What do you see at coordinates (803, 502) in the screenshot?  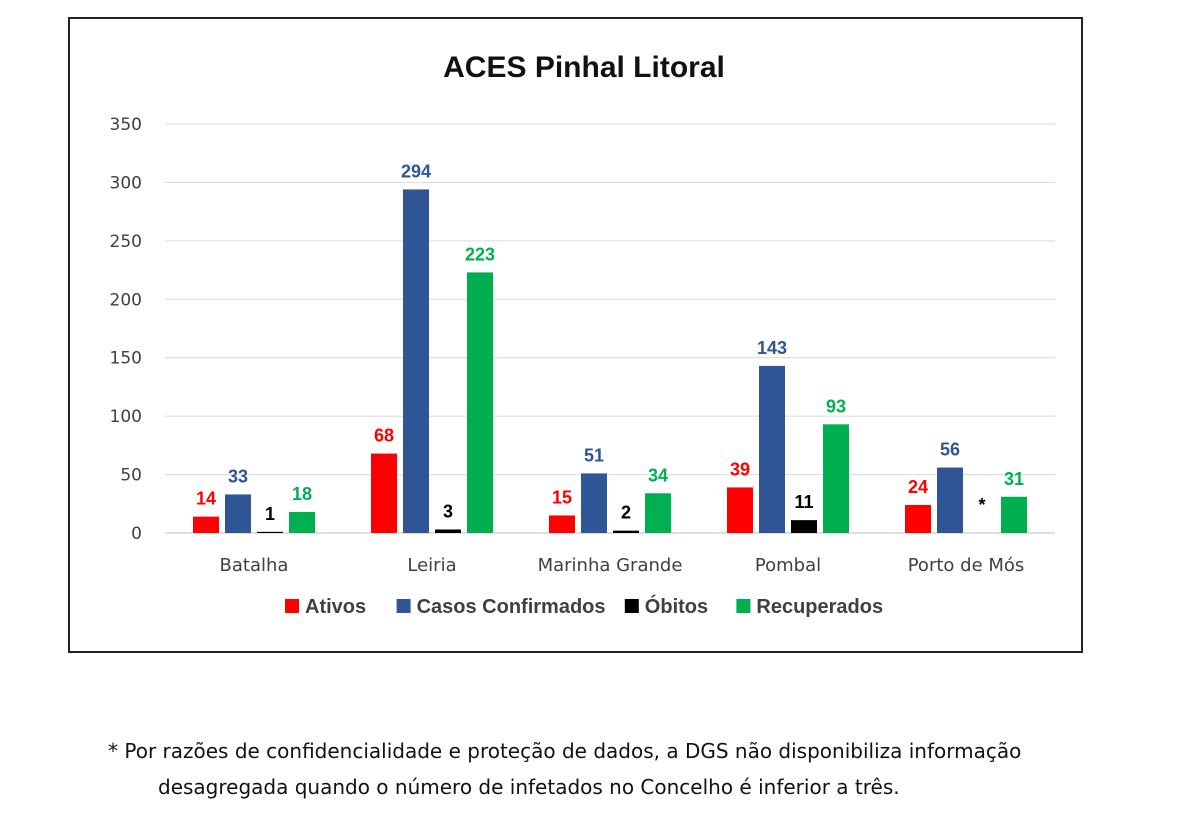 I see `data-label: 11` at bounding box center [803, 502].